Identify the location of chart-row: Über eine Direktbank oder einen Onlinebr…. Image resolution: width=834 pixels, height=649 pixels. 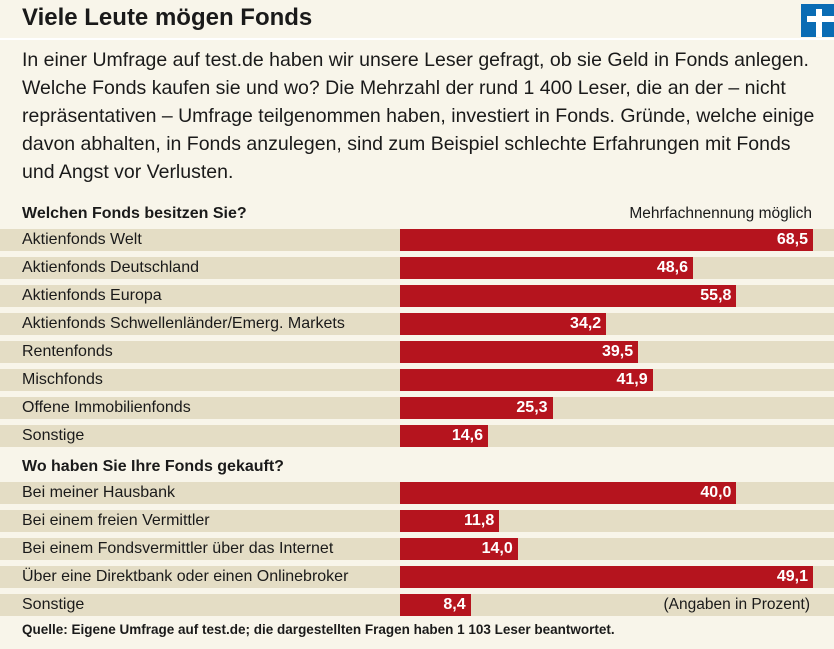
(417, 577).